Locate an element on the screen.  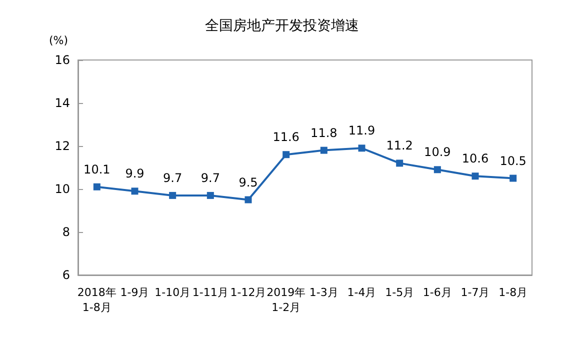
data-label: 10.9 is located at coordinates (437, 152).